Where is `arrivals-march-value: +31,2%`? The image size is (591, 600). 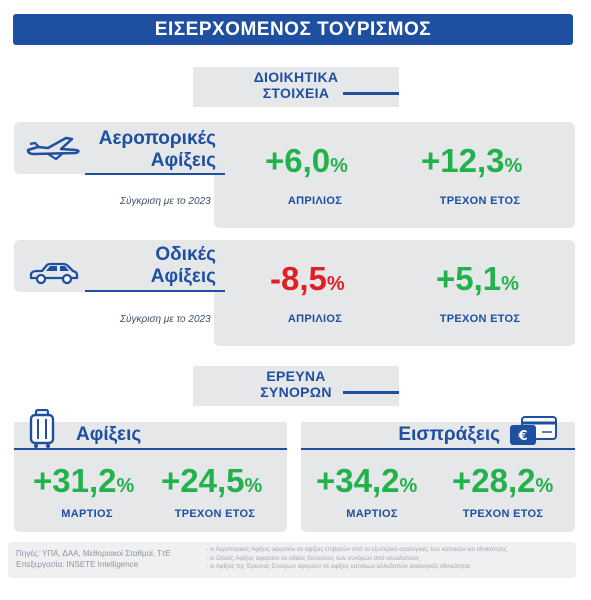
arrivals-march-value: +31,2% is located at coordinates (84, 480).